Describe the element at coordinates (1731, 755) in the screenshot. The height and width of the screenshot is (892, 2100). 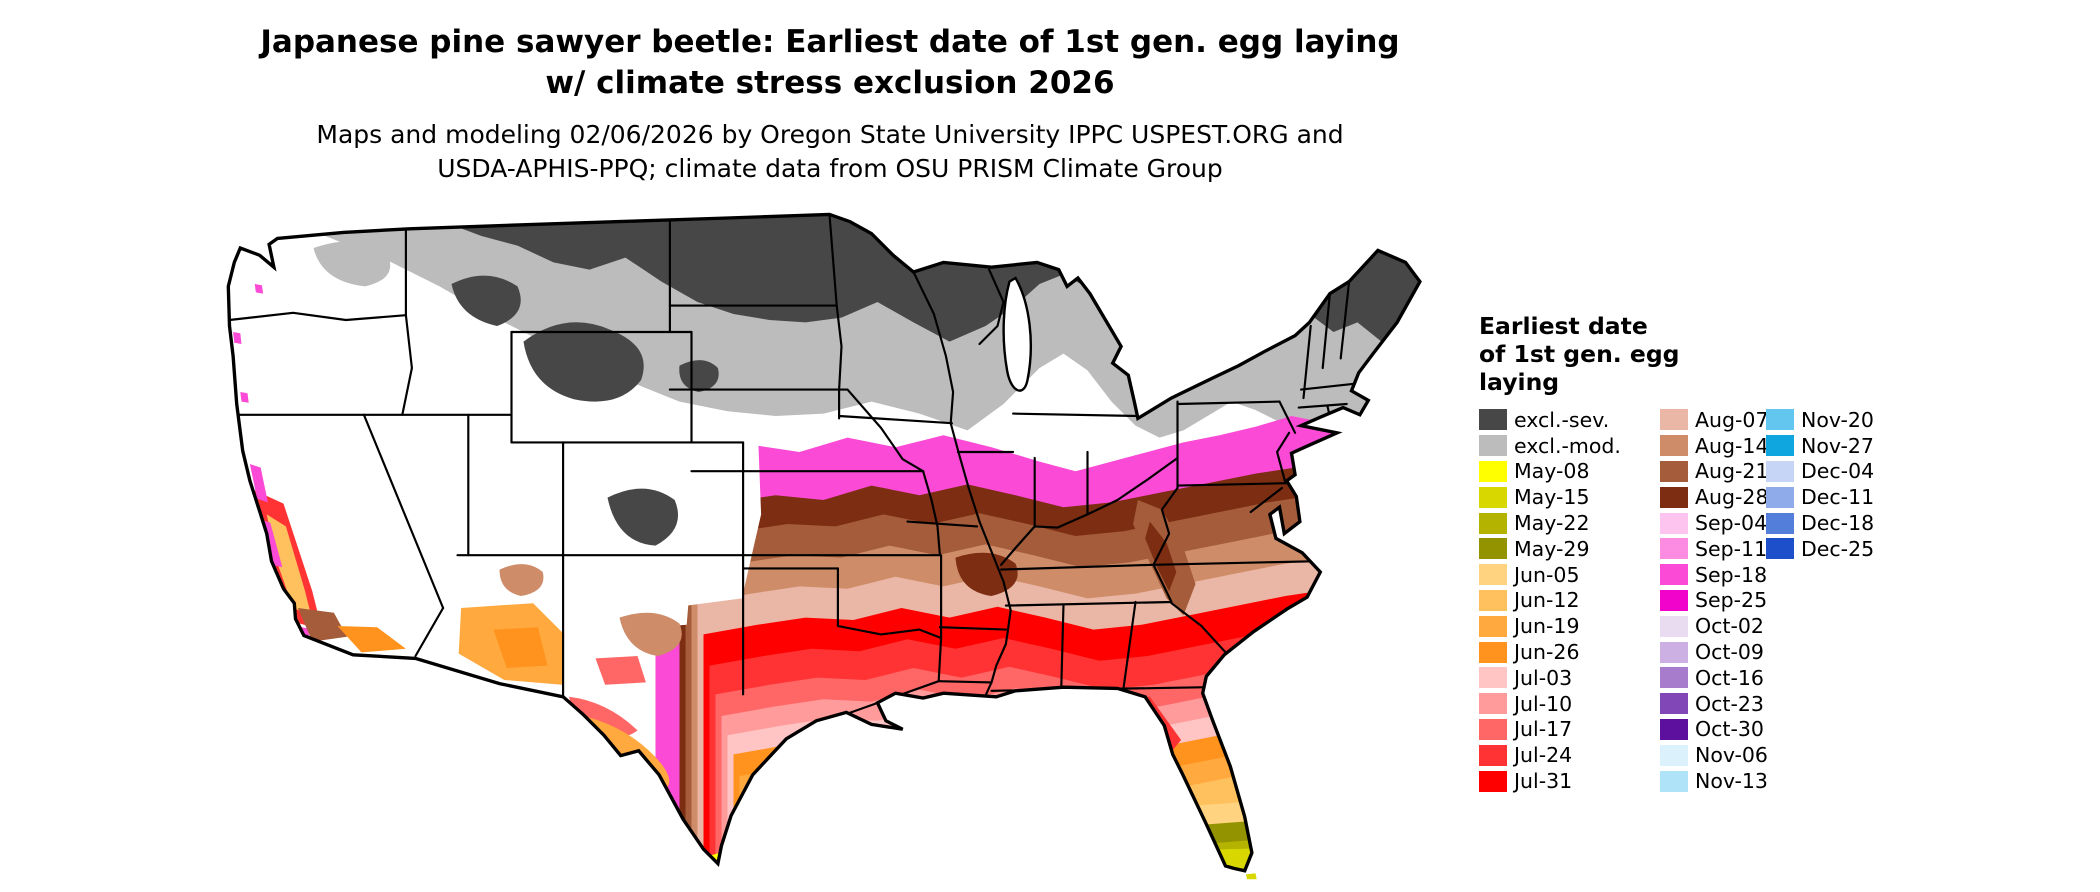
I see `legend-label: Nov-06` at that location.